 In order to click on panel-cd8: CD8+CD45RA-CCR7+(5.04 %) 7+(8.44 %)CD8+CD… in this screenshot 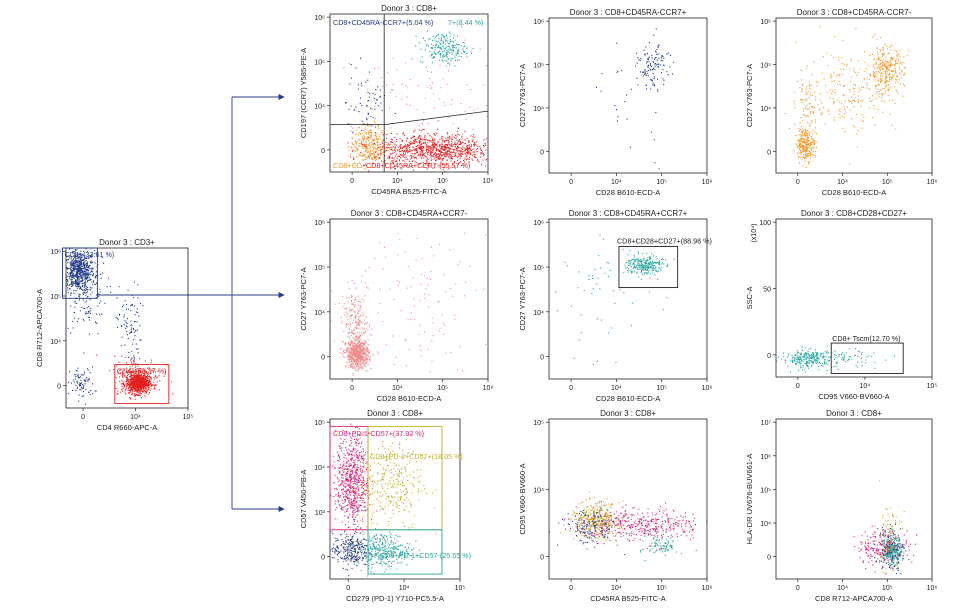, I will do `click(401, 100)`.